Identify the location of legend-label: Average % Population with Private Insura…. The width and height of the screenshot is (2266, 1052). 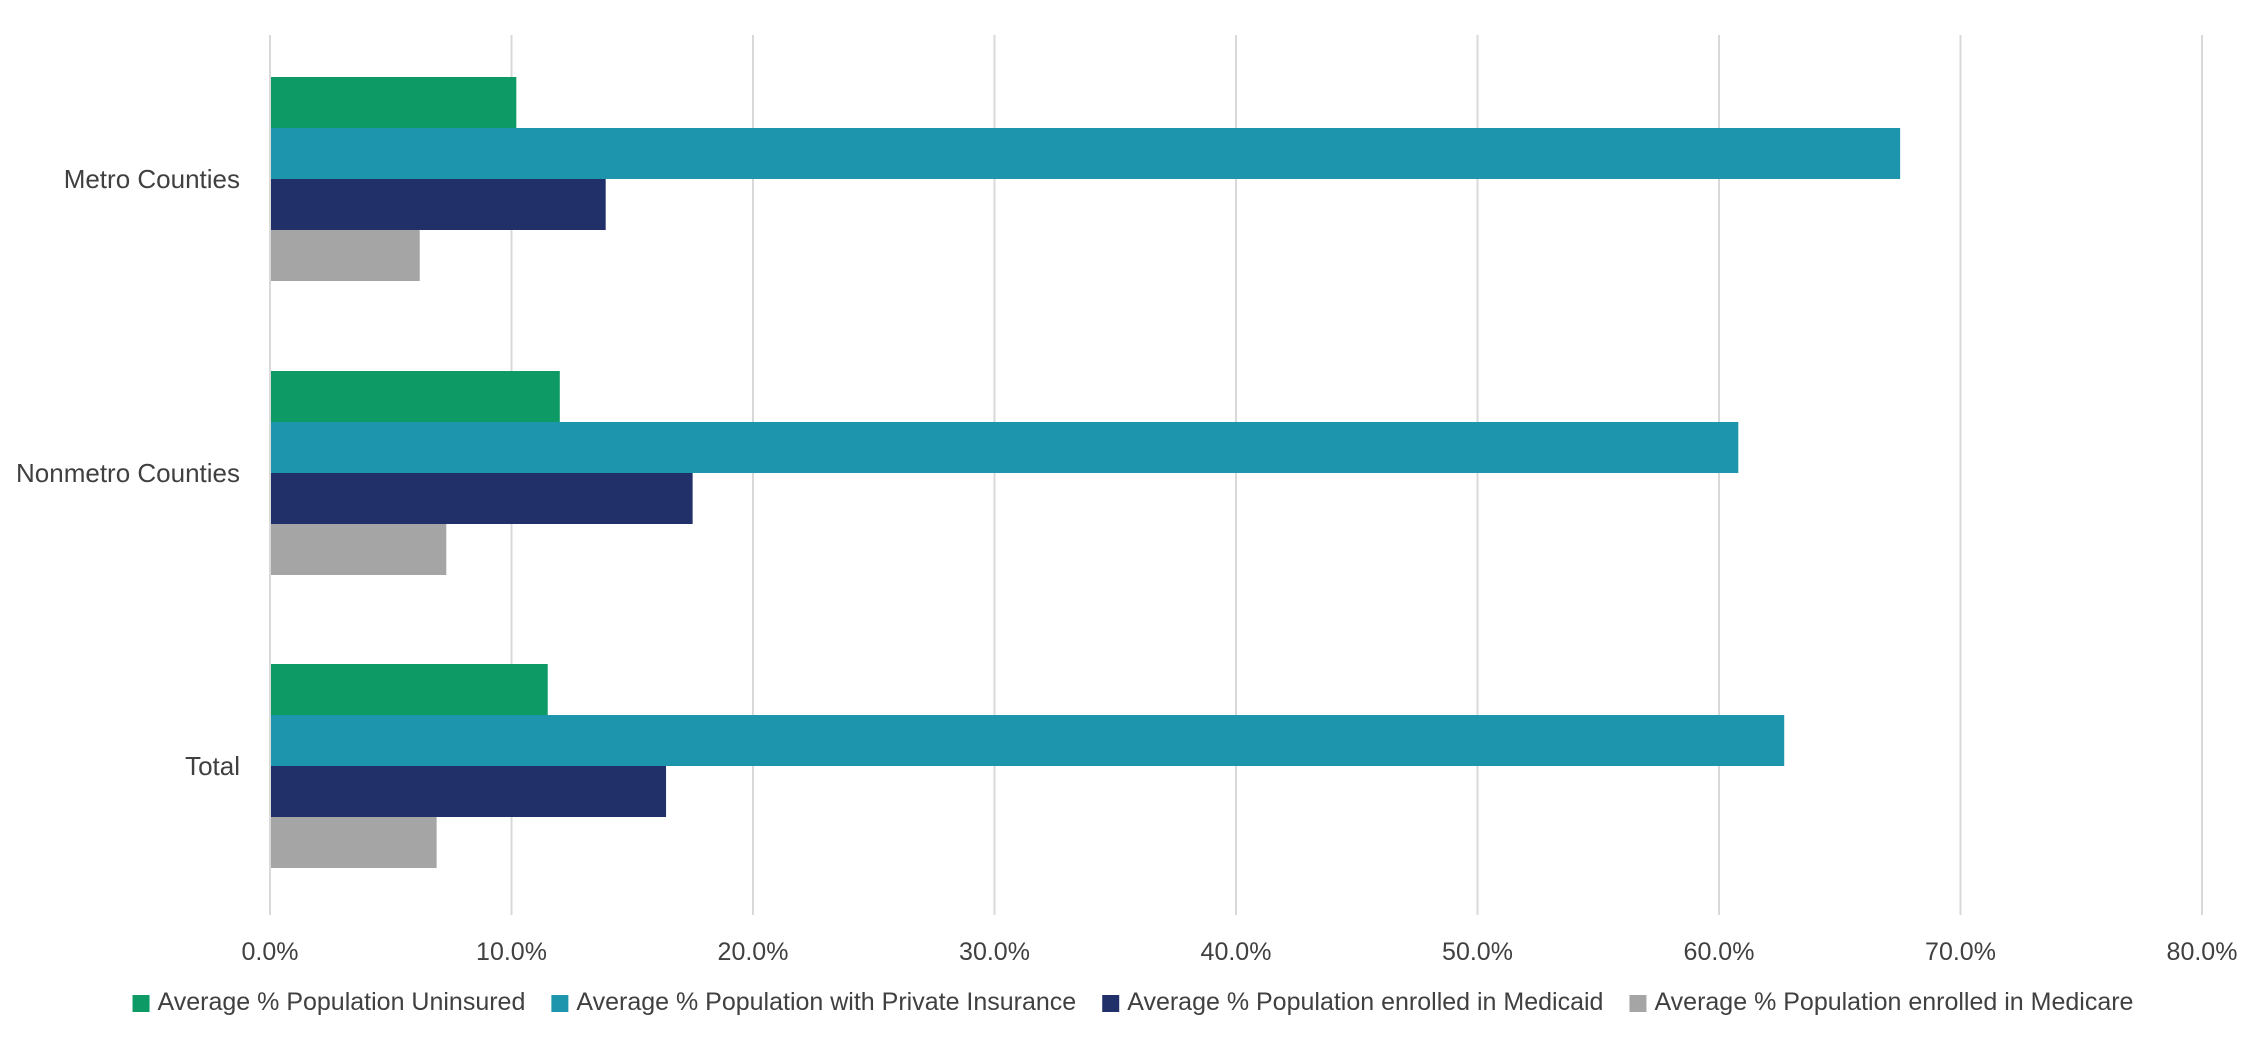
(826, 1002).